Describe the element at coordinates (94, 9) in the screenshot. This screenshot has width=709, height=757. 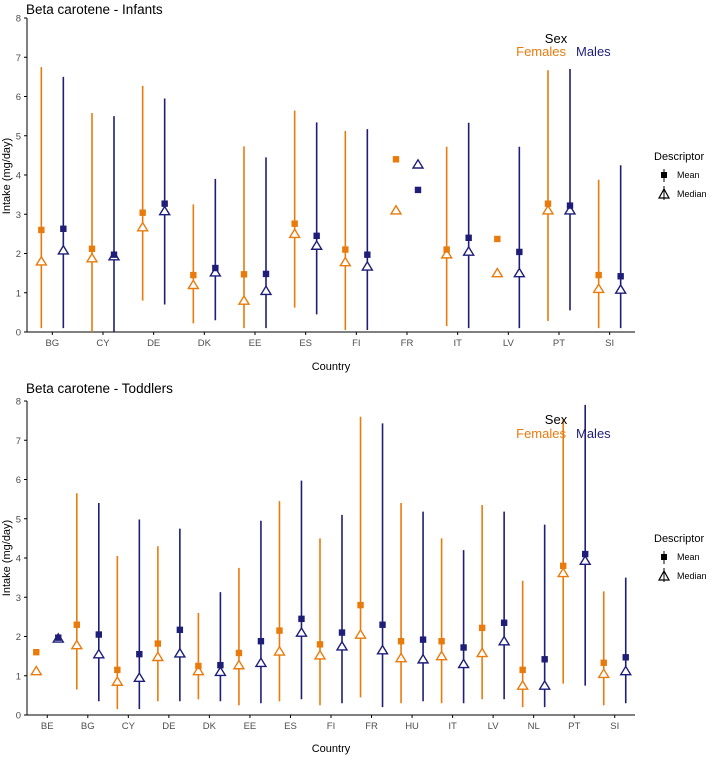
I see `infants-title: Beta carotene - Infants` at that location.